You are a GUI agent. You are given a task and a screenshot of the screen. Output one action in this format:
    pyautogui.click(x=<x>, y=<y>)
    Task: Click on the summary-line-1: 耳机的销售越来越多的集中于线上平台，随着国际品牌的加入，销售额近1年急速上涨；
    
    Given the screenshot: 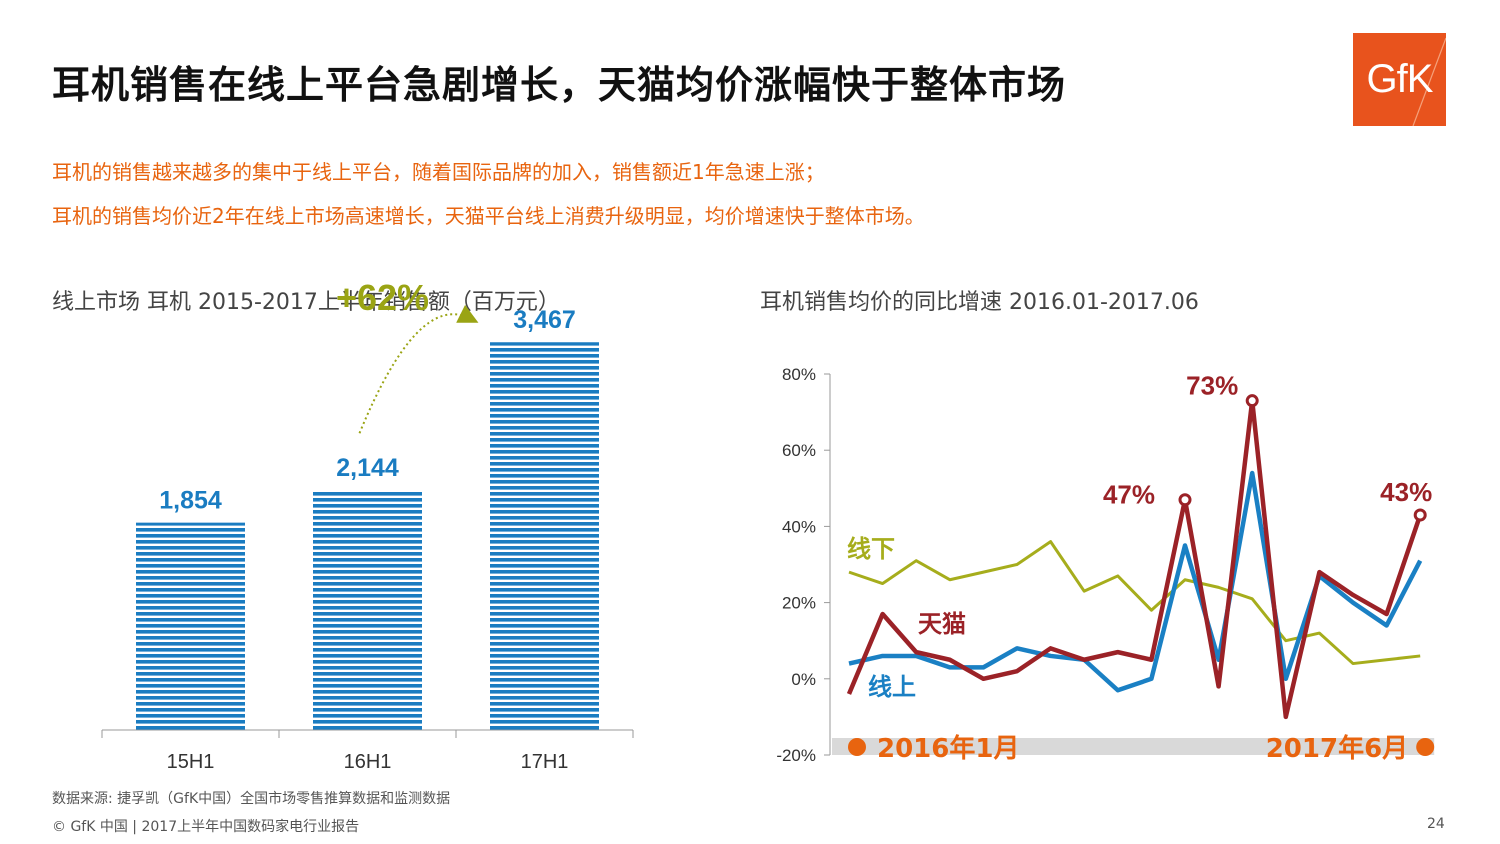 What is the action you would take?
    pyautogui.click(x=438, y=172)
    